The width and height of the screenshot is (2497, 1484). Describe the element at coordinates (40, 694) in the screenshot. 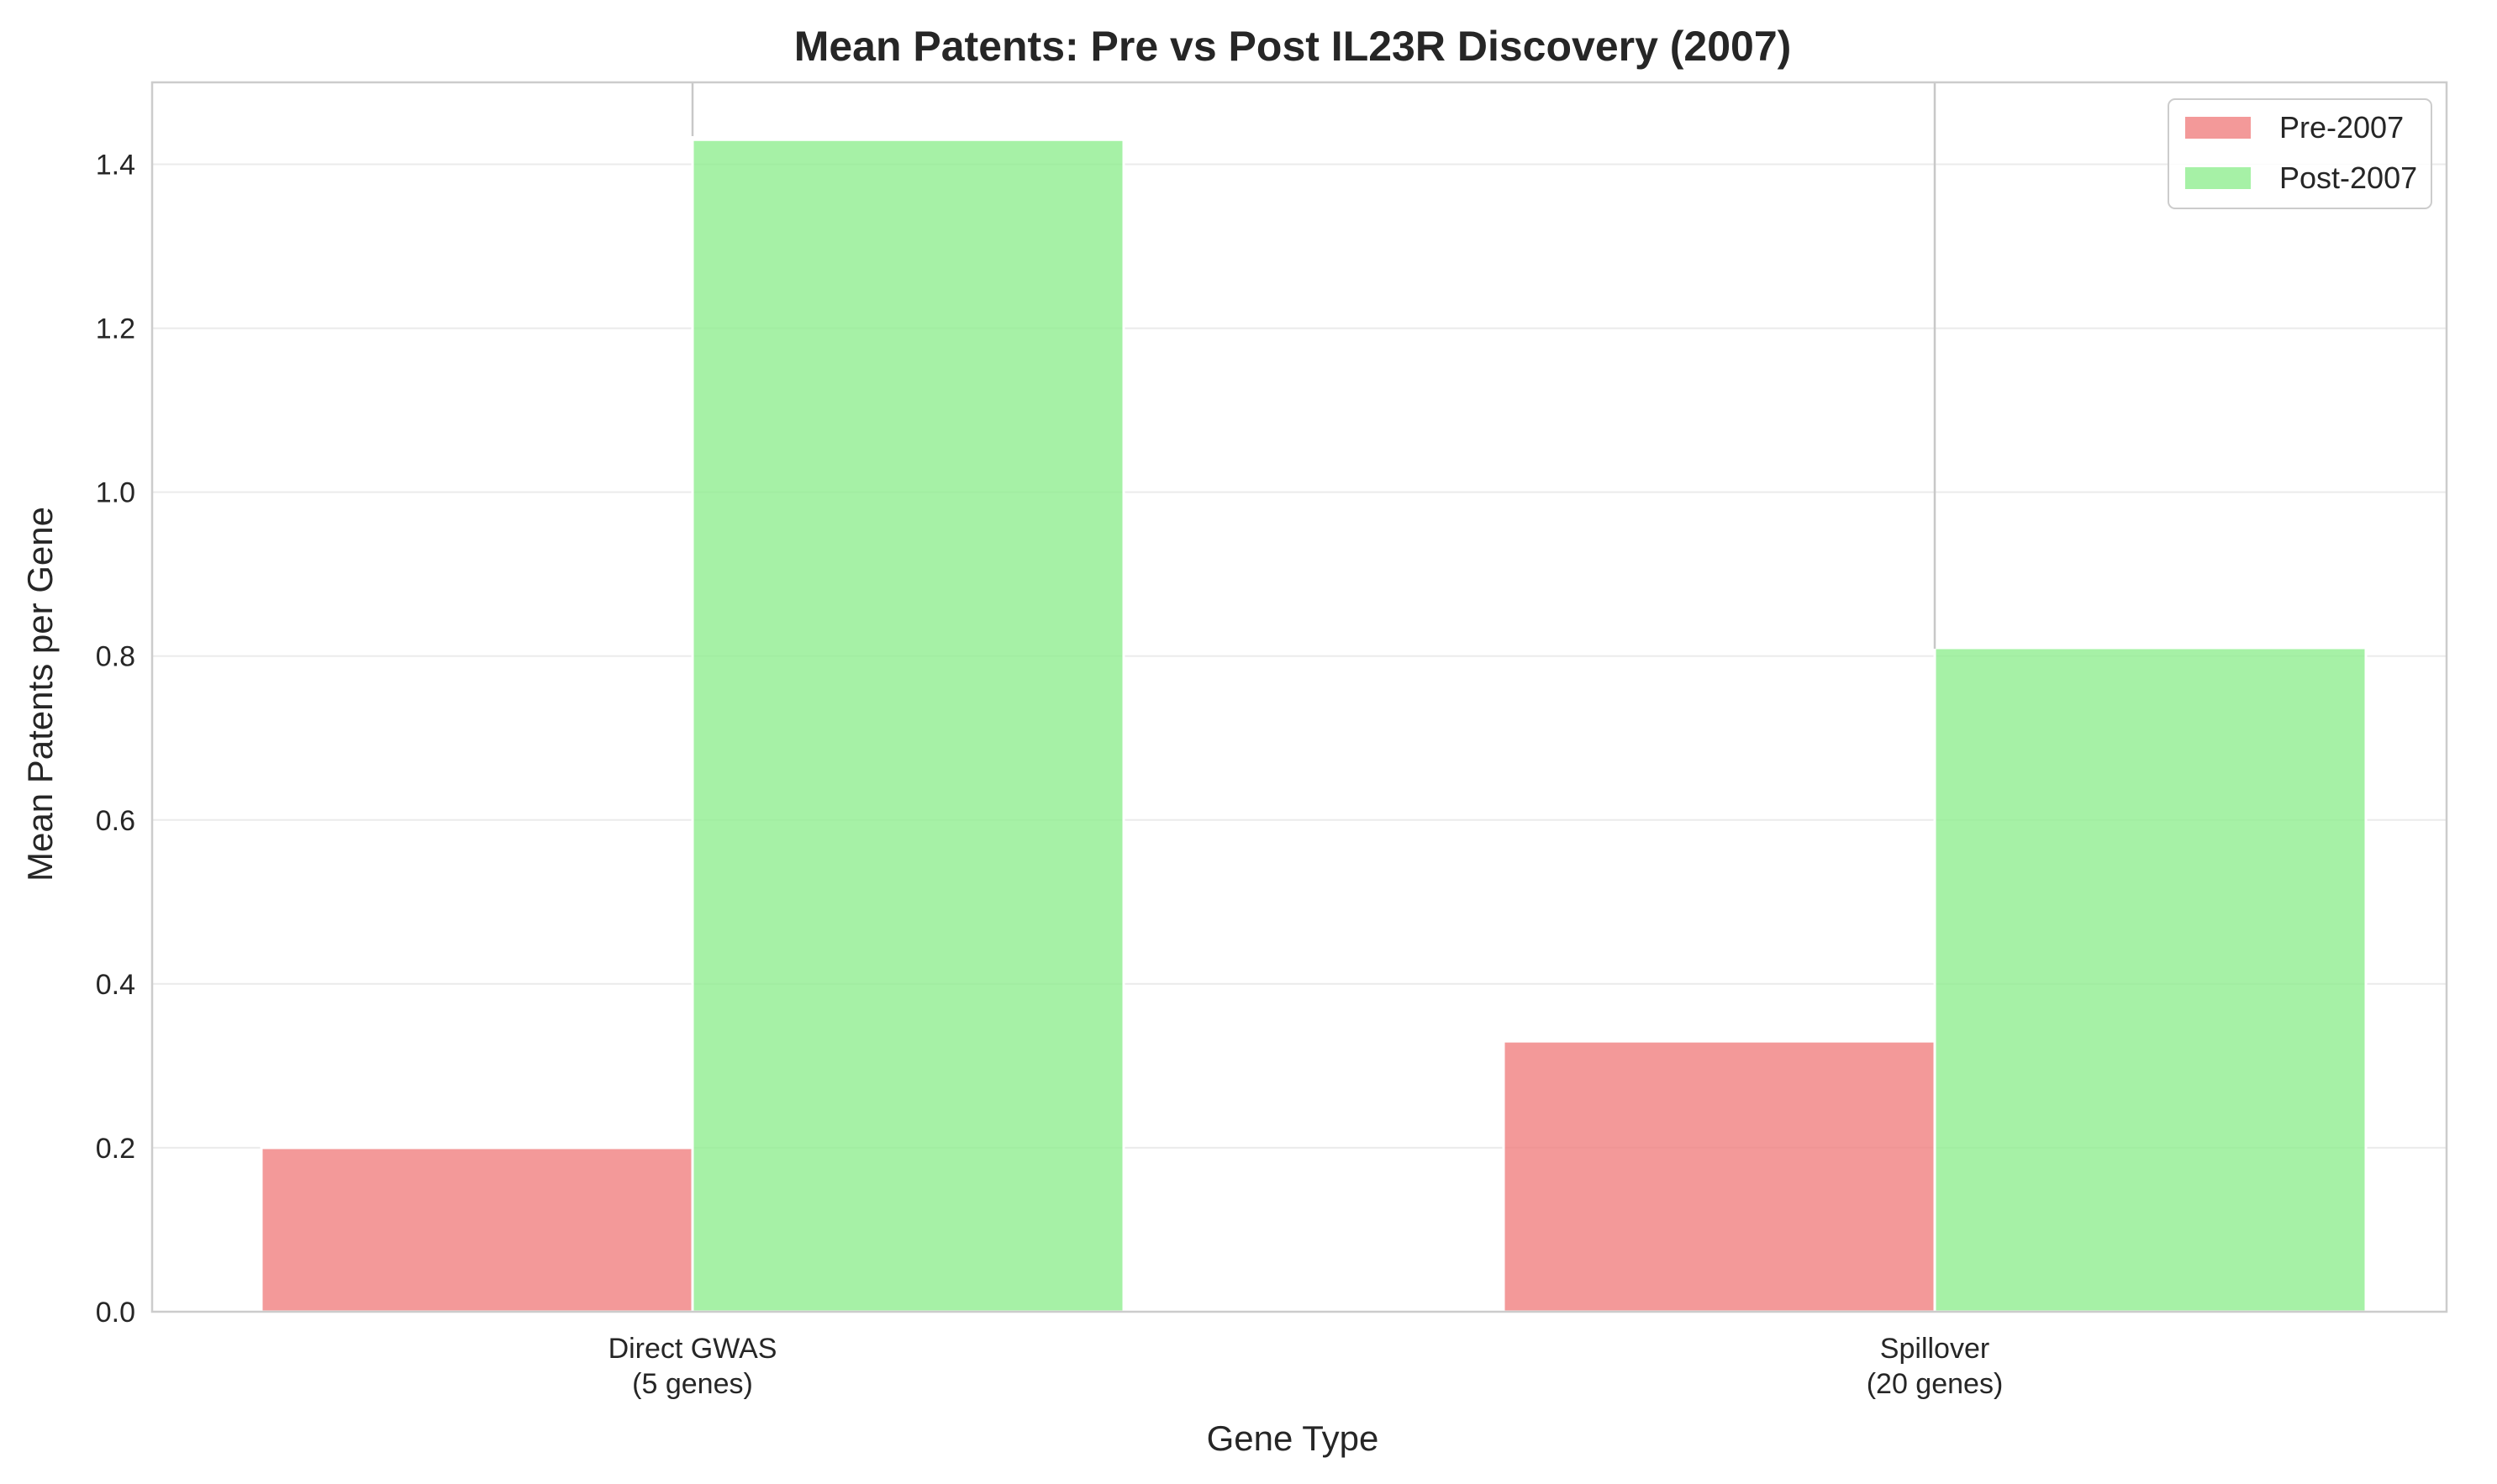

I see `y-axis-label: Mean Patents per Gene` at that location.